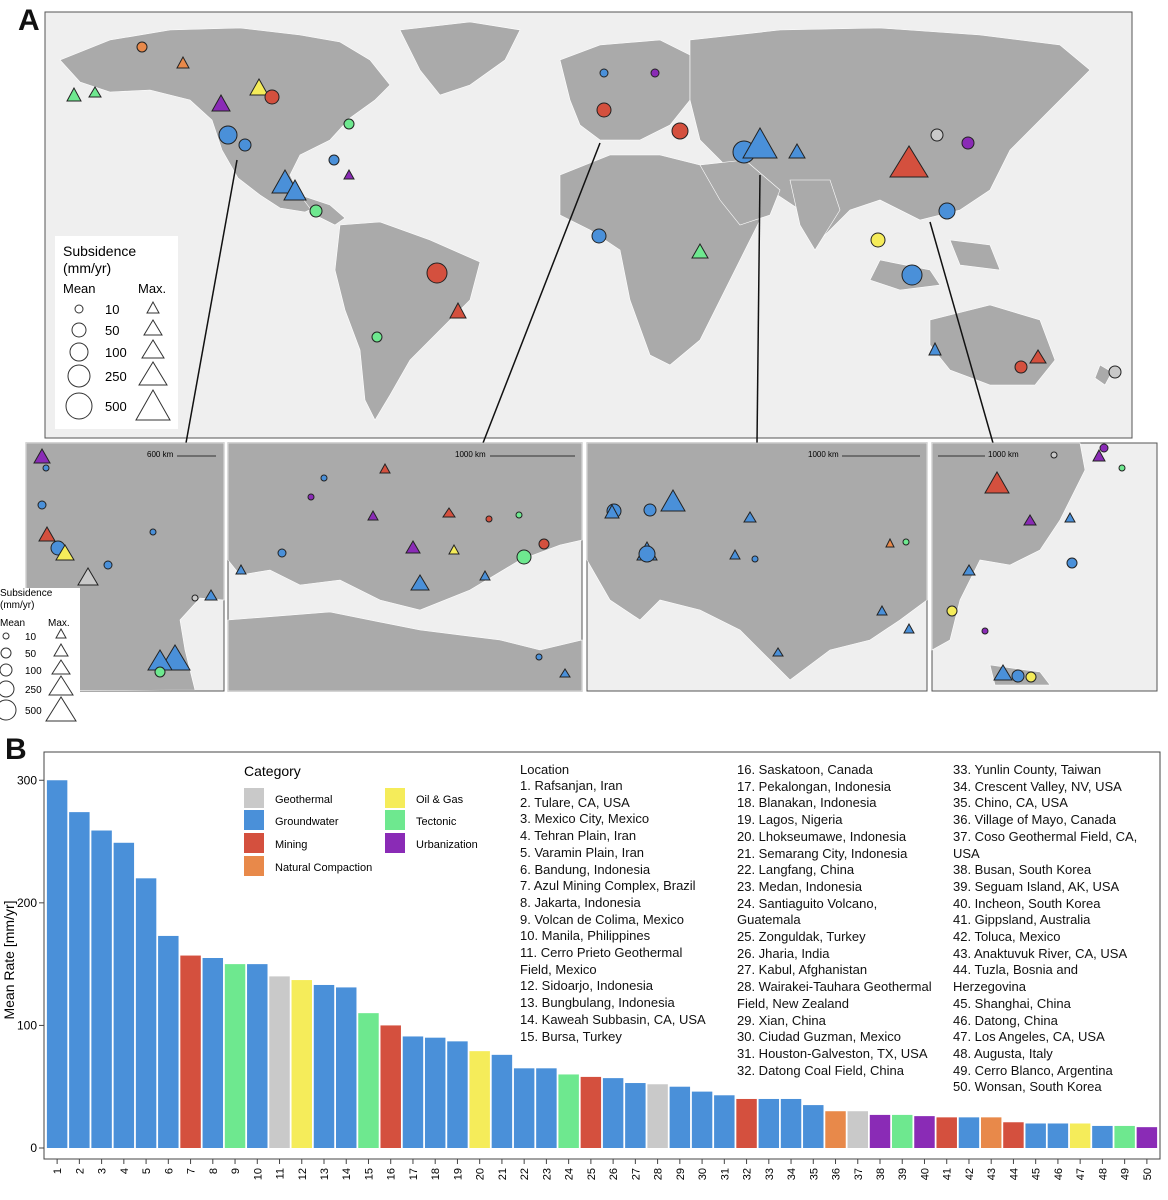 Image resolution: width=1168 pixels, height=1200 pixels. I want to click on location-item: 38. Busan, South Korea, so click(1022, 870).